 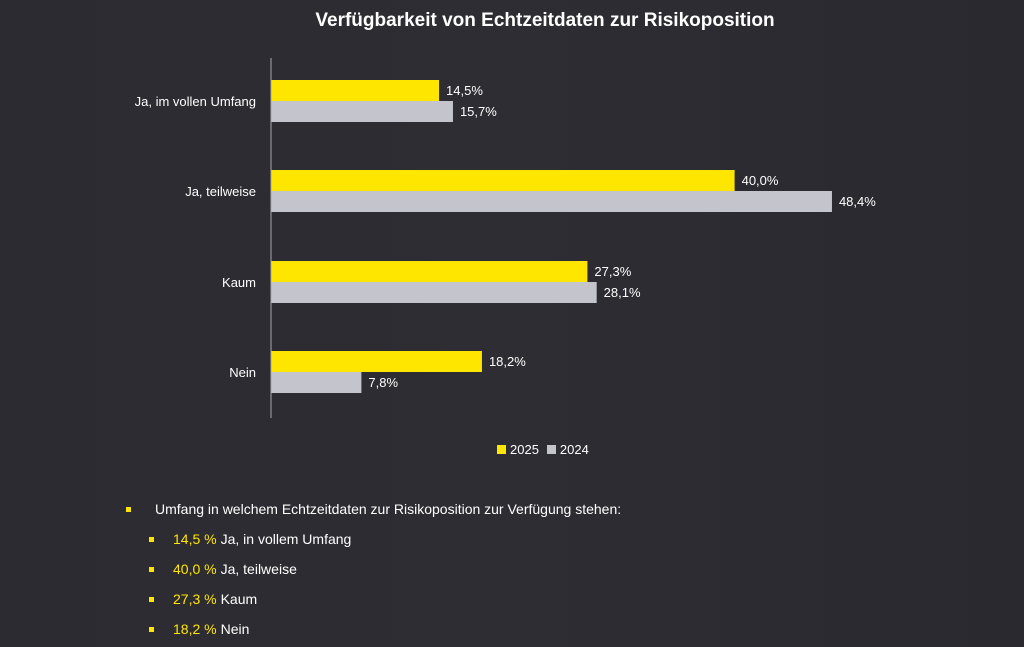 I want to click on legend-swatch-2024, so click(x=551, y=449).